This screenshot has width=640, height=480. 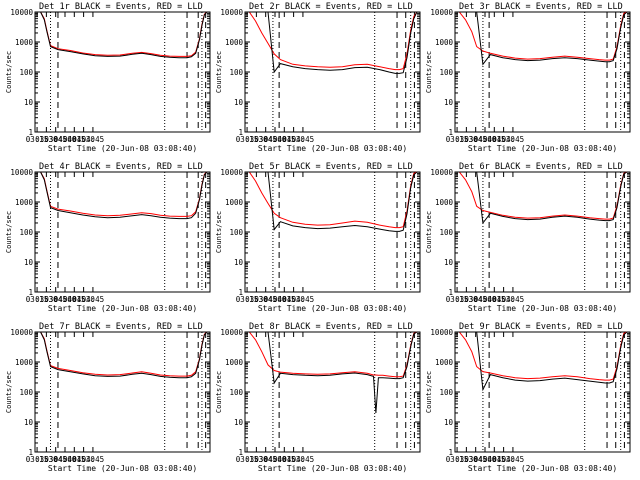 What do you see at coordinates (331, 327) in the screenshot?
I see `panel-title: Det 8r BLACK = Events, RED = LLD` at bounding box center [331, 327].